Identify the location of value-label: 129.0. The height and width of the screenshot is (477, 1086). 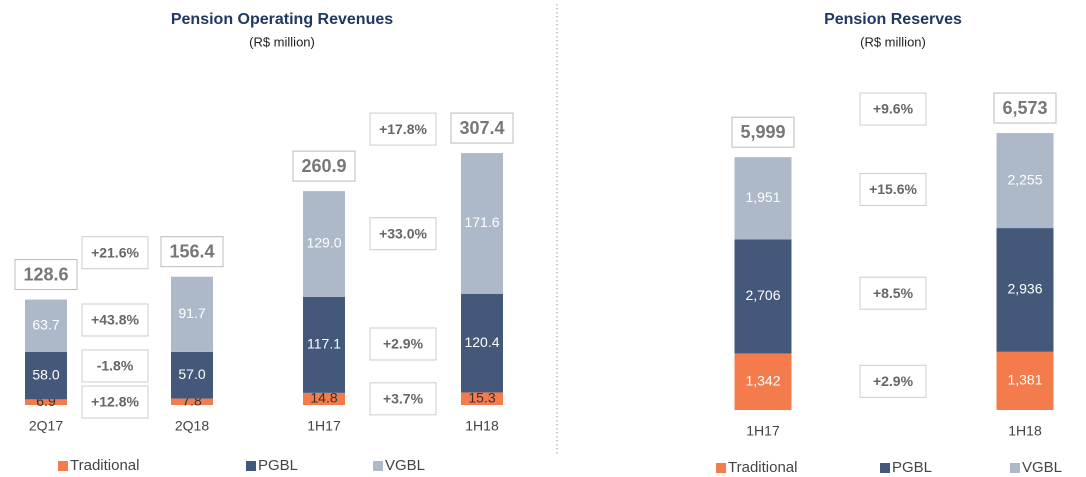
(323, 243).